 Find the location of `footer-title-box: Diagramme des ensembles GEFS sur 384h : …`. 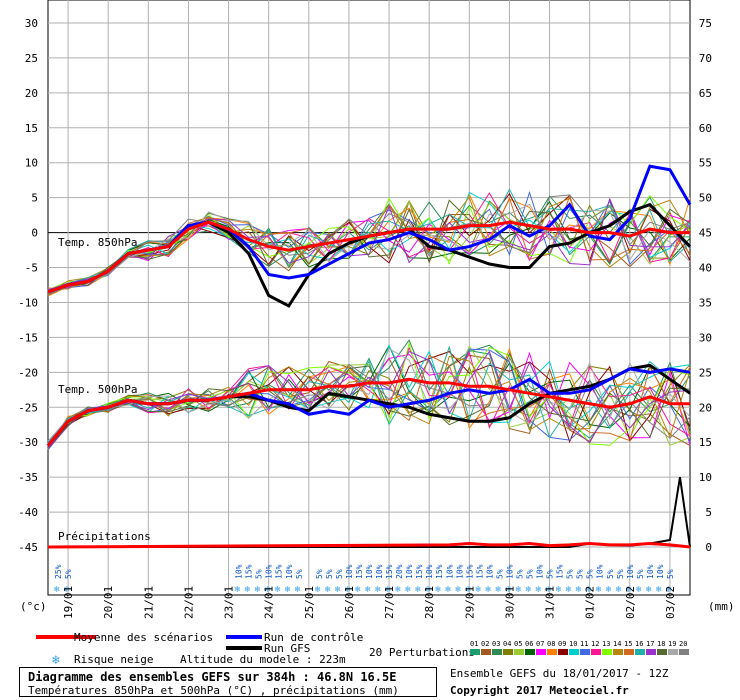

footer-title-box: Diagramme des ensembles GEFS sur 384h : … is located at coordinates (228, 682).